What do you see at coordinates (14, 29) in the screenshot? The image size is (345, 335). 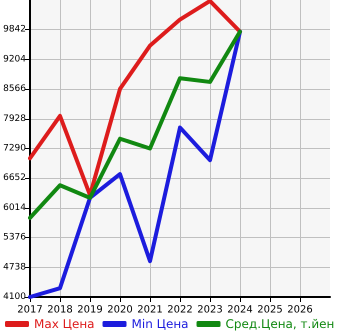 I see `y-tick-label: 9842` at bounding box center [14, 29].